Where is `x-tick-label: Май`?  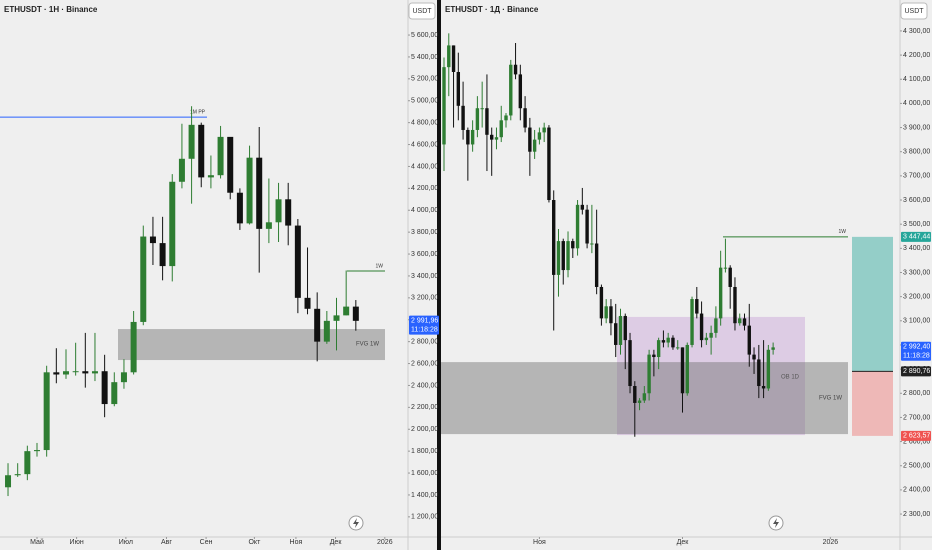
x-tick-label: Май is located at coordinates (37, 542).